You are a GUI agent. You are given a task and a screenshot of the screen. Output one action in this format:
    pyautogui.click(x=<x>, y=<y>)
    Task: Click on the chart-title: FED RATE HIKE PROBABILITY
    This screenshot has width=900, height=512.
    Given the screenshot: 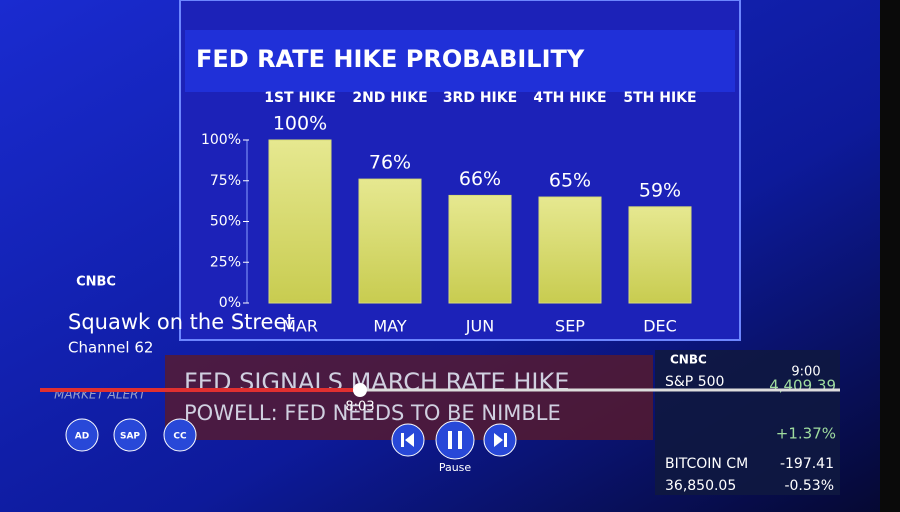 What is the action you would take?
    pyautogui.click(x=390, y=59)
    